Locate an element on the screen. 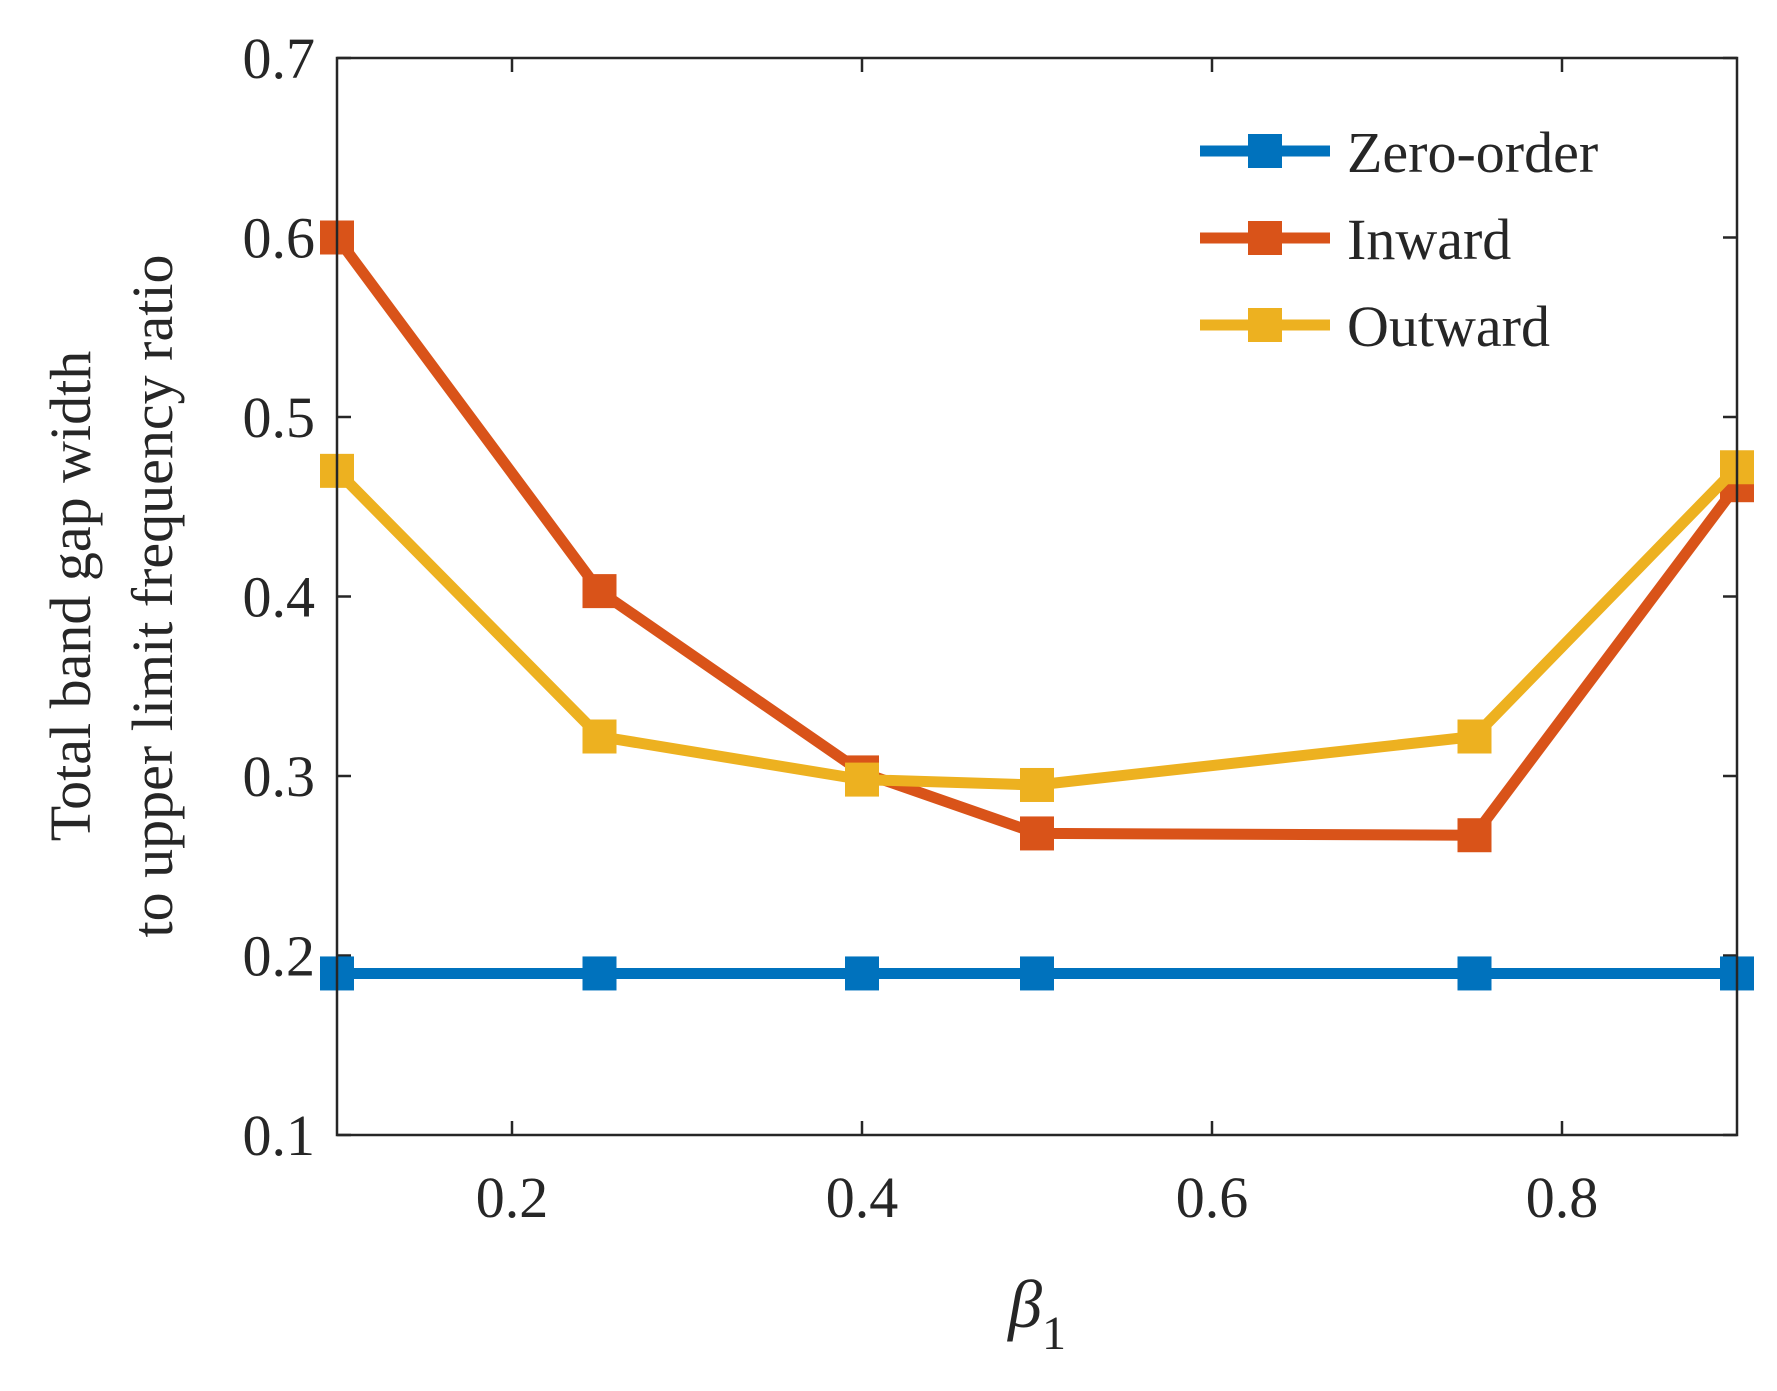  legend-label-zero-order: Zero-order is located at coordinates (1472, 152).